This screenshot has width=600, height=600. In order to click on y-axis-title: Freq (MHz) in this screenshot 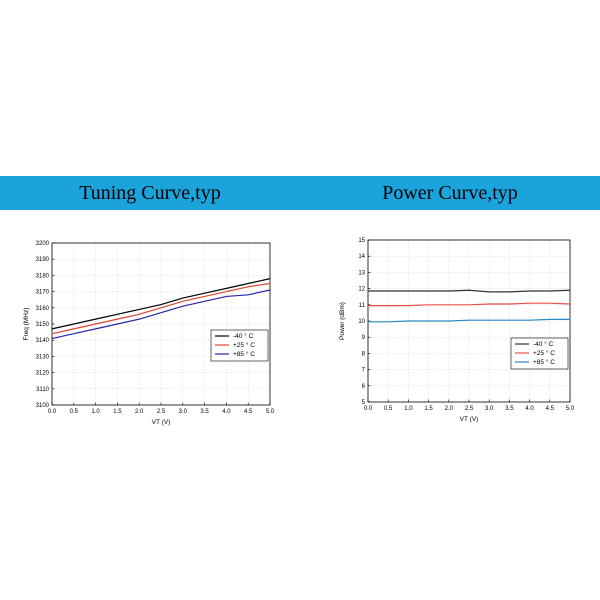, I will do `click(26, 324)`.